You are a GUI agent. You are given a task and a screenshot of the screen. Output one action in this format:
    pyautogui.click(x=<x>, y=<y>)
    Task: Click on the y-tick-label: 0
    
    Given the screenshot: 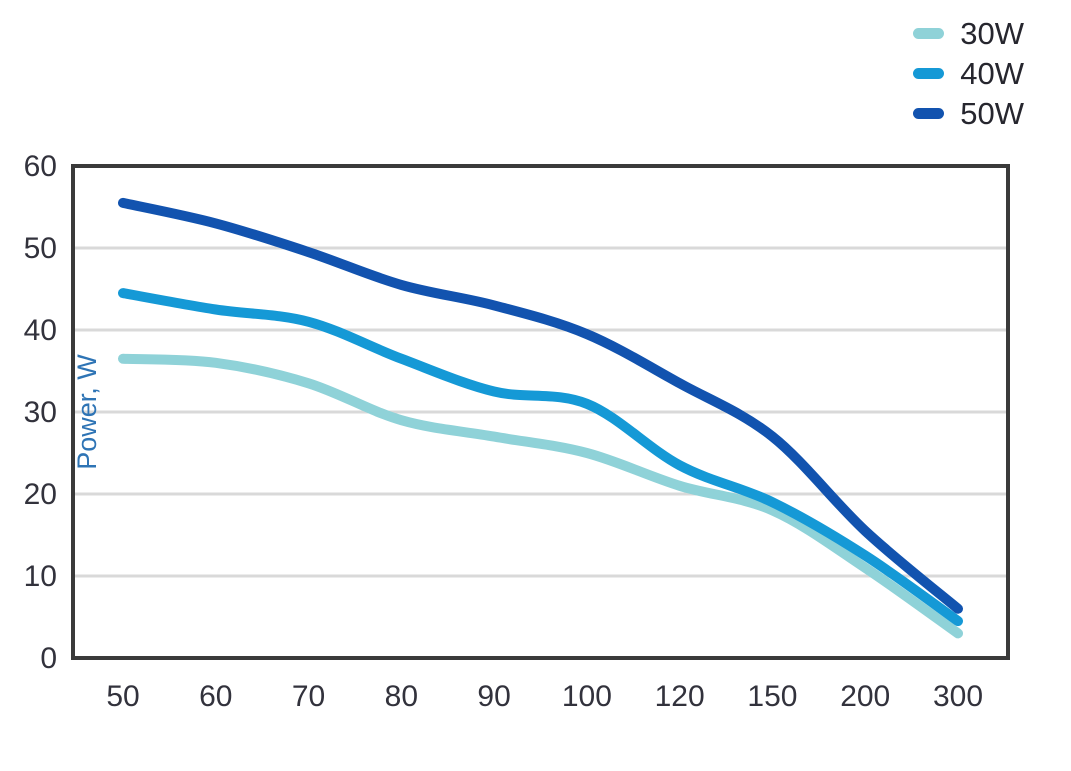 What is the action you would take?
    pyautogui.click(x=48, y=658)
    